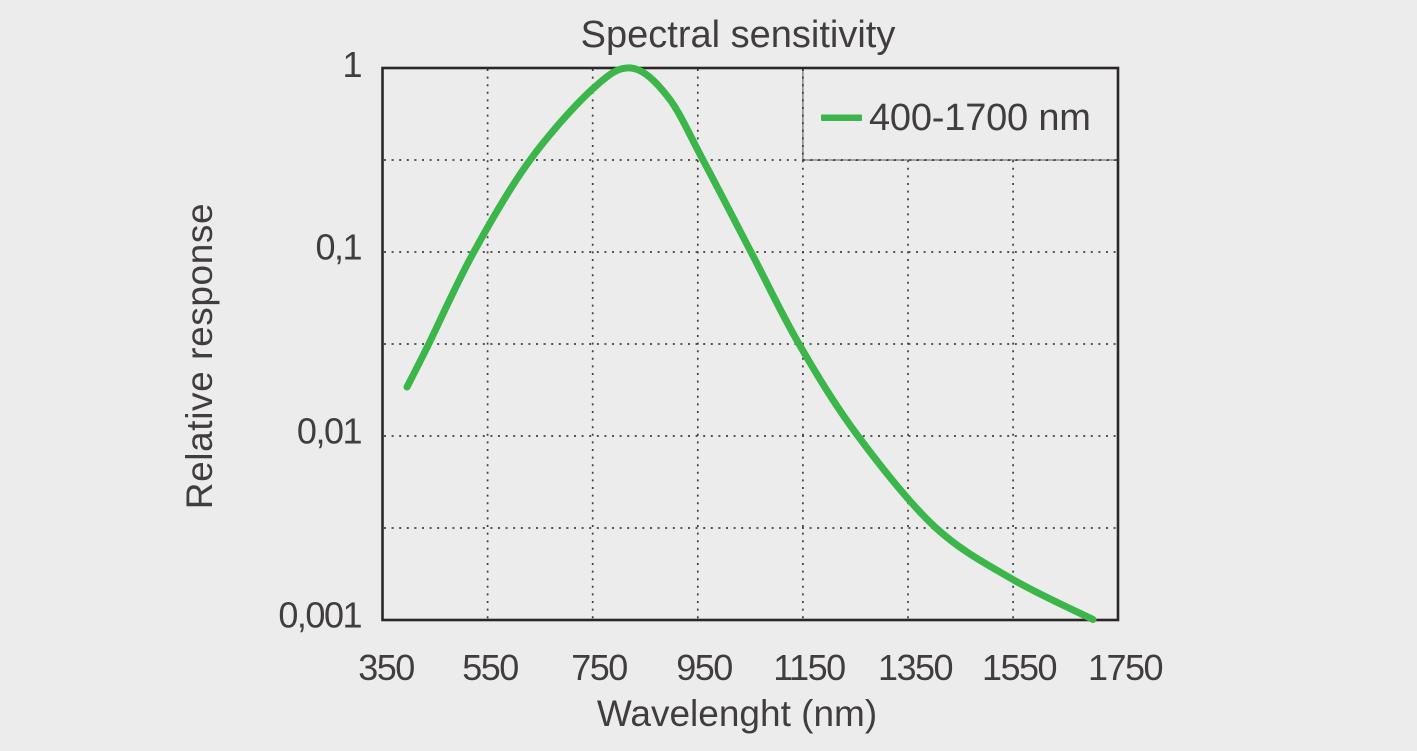 This screenshot has width=1417, height=751. What do you see at coordinates (738, 35) in the screenshot?
I see `svg-text: Spectral sensitivity` at bounding box center [738, 35].